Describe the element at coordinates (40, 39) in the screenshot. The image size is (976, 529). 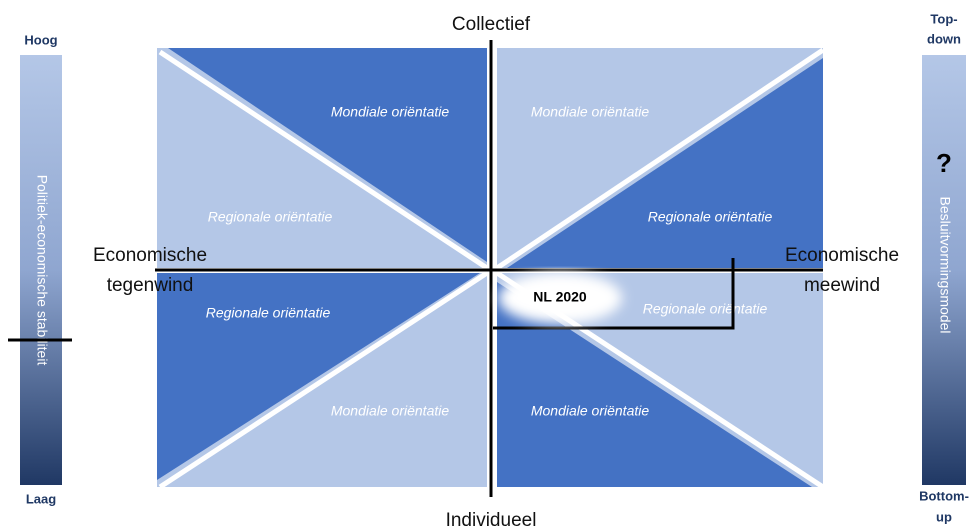
I see `left-scale-top: Hoog` at that location.